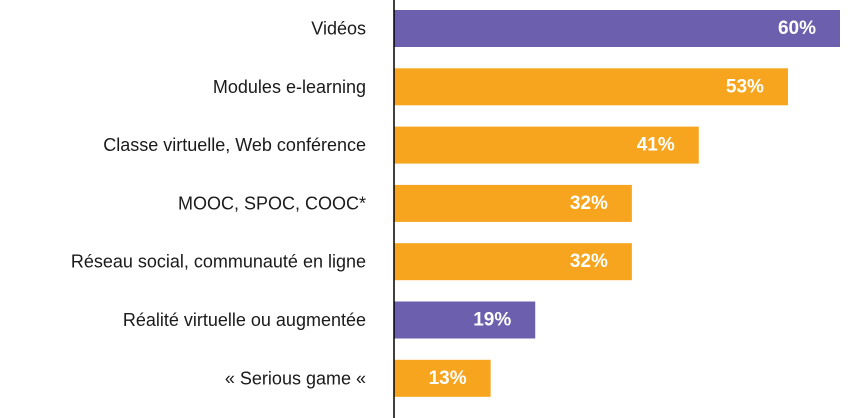  Describe the element at coordinates (244, 320) in the screenshot. I see `category-label: Réalité virtuelle ou augmentée` at that location.